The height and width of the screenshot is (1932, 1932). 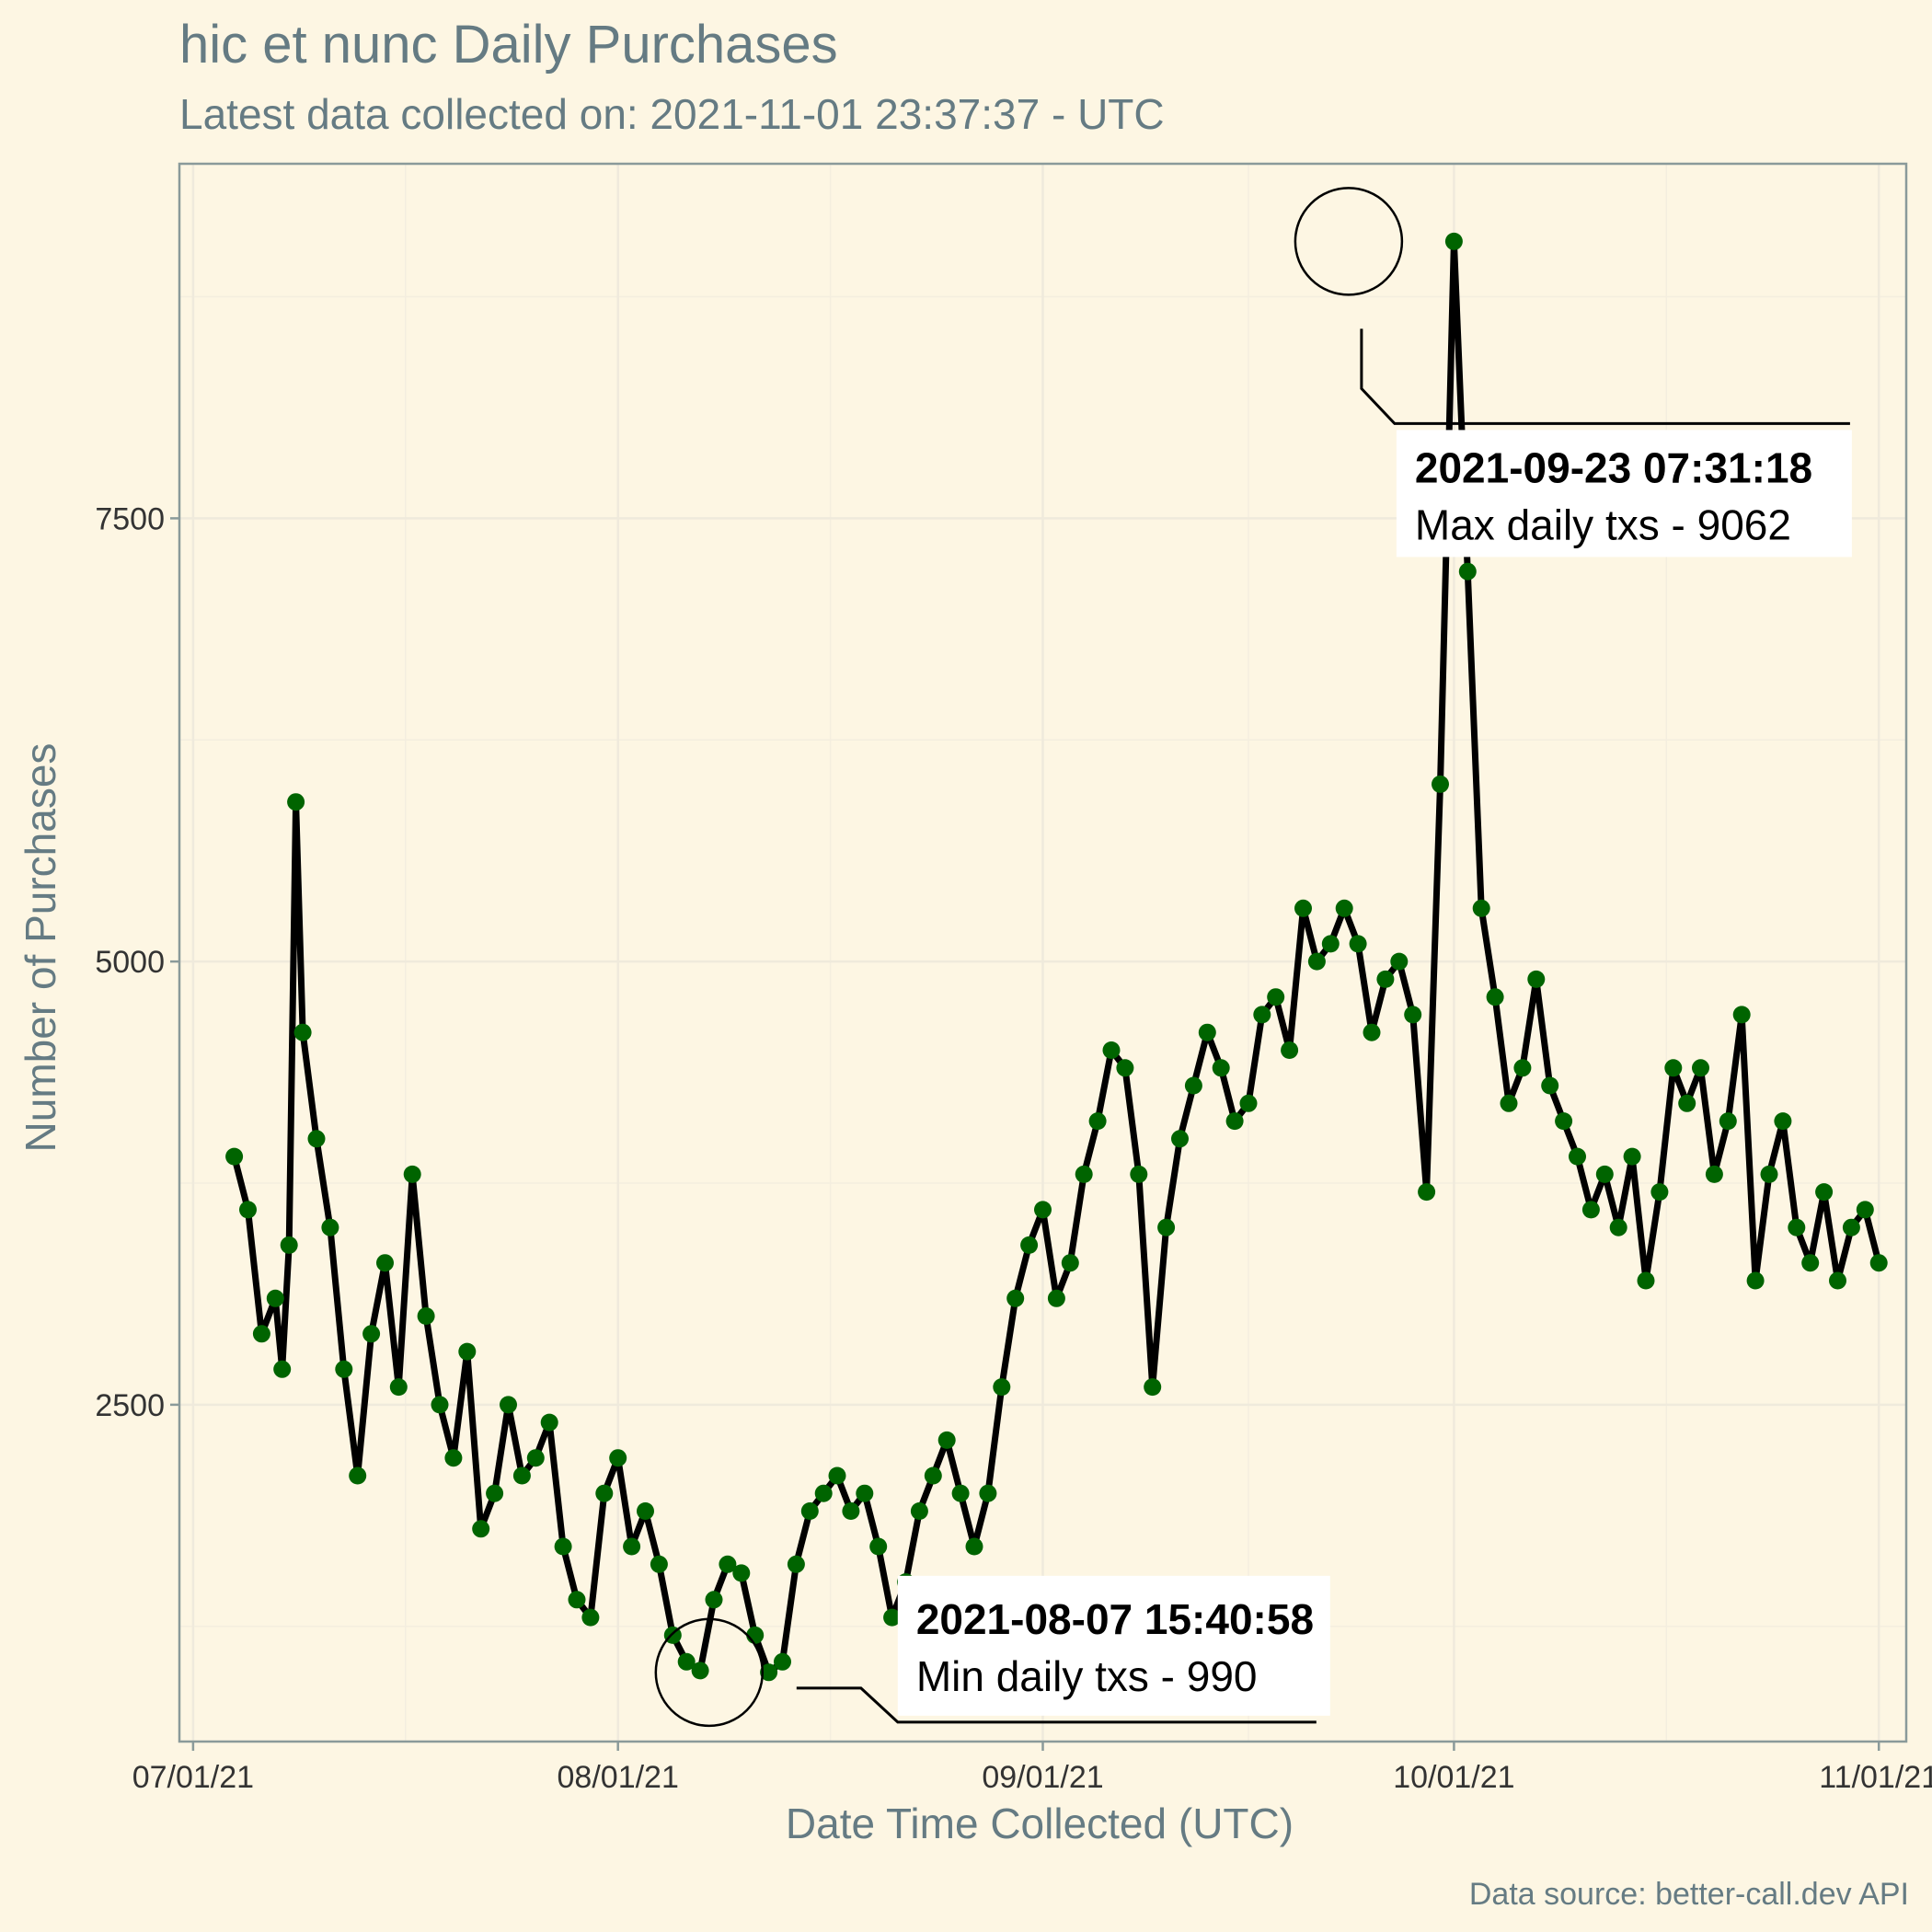 I want to click on y-axis: 2500 5000 7500, so click(x=137, y=962).